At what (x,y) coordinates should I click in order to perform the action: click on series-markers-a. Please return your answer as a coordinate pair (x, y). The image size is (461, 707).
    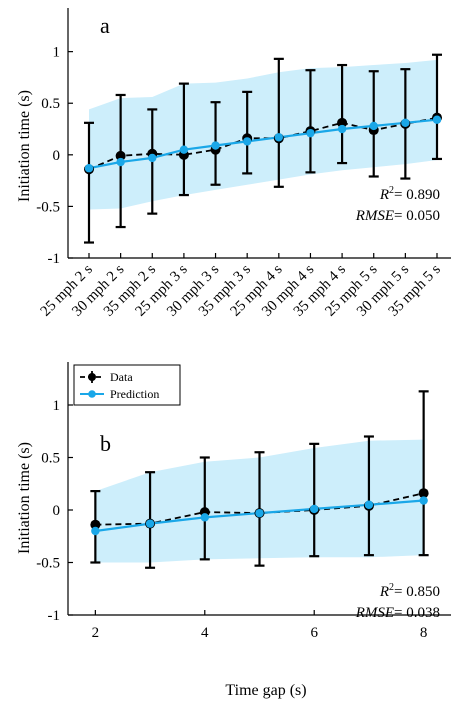
    Looking at the image, I should click on (263, 143).